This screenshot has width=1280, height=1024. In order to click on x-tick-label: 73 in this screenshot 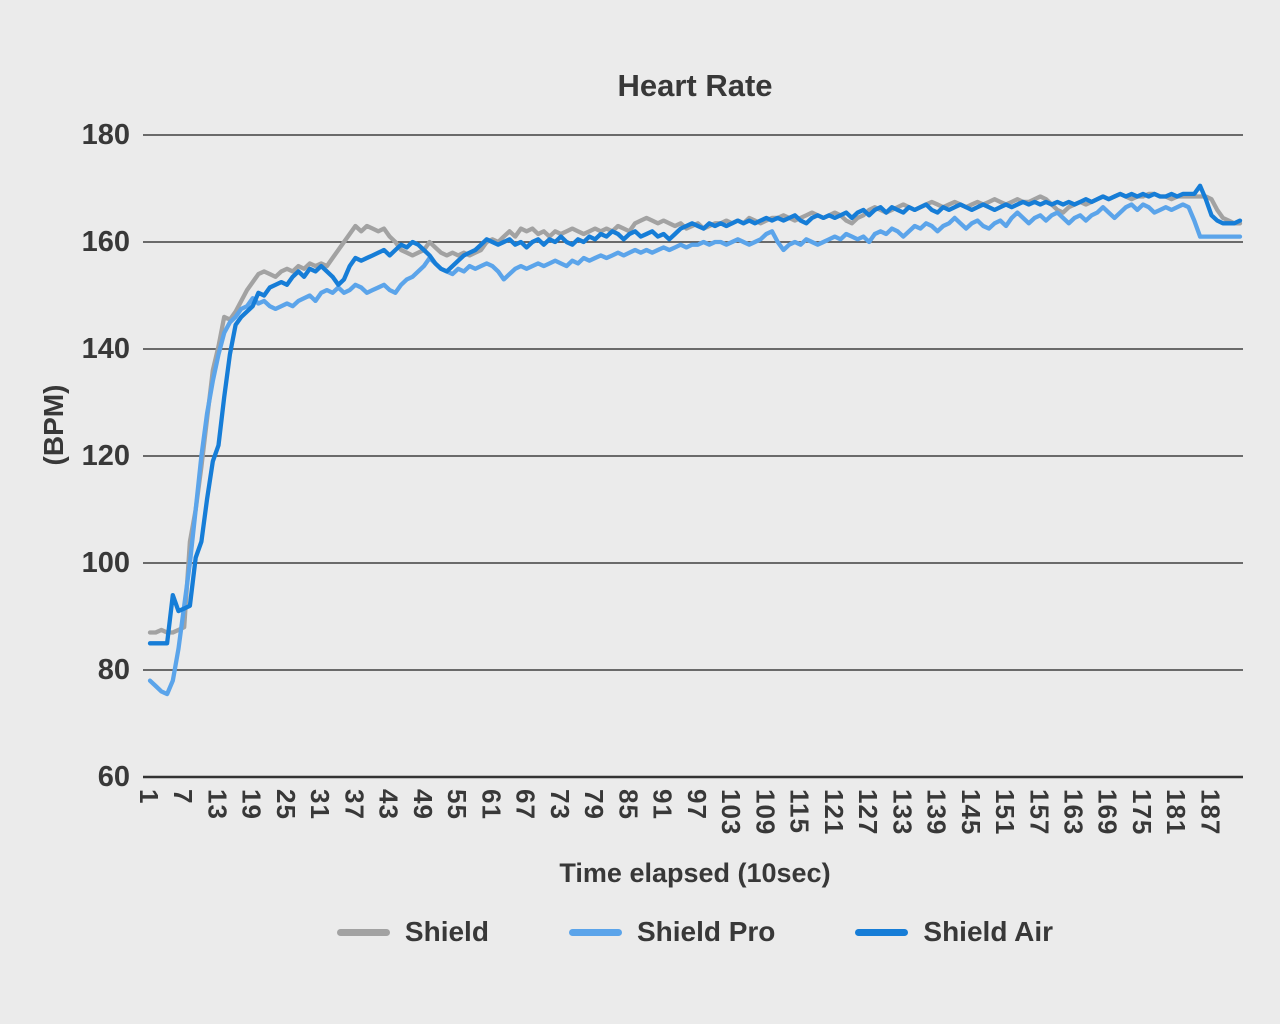, I will do `click(559, 804)`.